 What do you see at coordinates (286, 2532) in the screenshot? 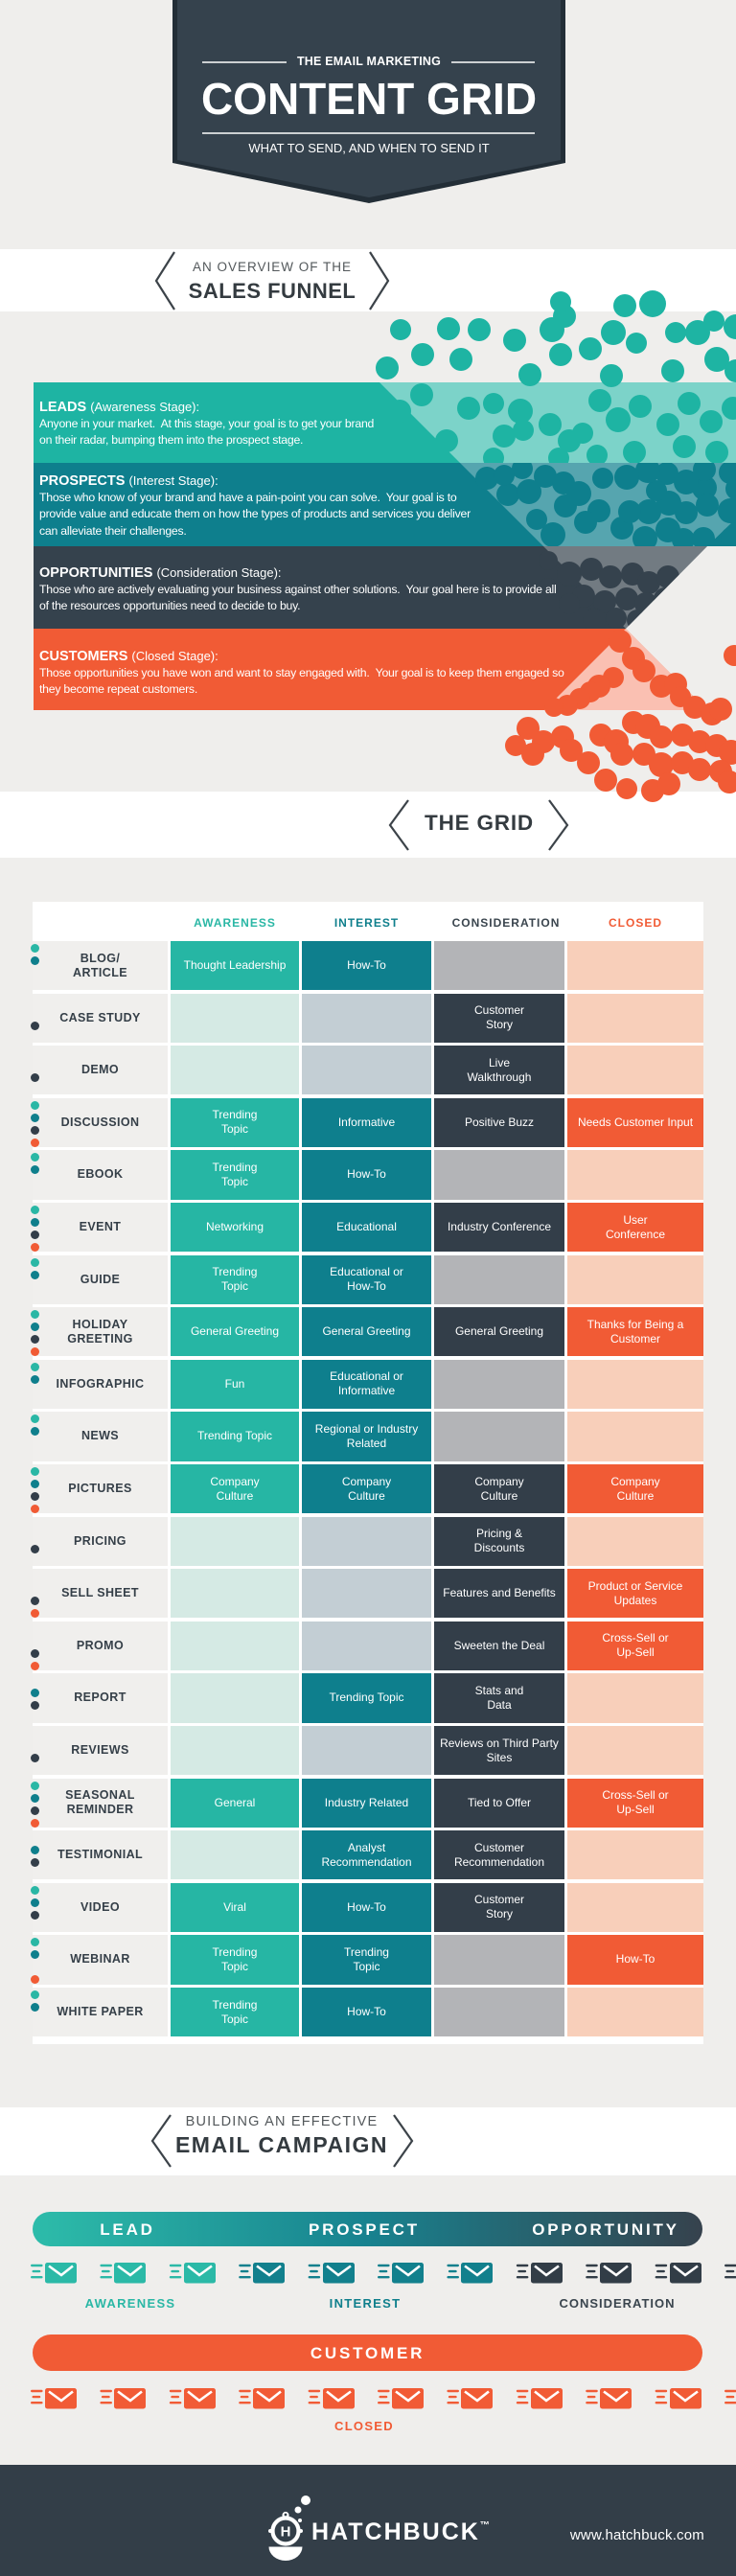
I see `svg-text: H` at bounding box center [286, 2532].